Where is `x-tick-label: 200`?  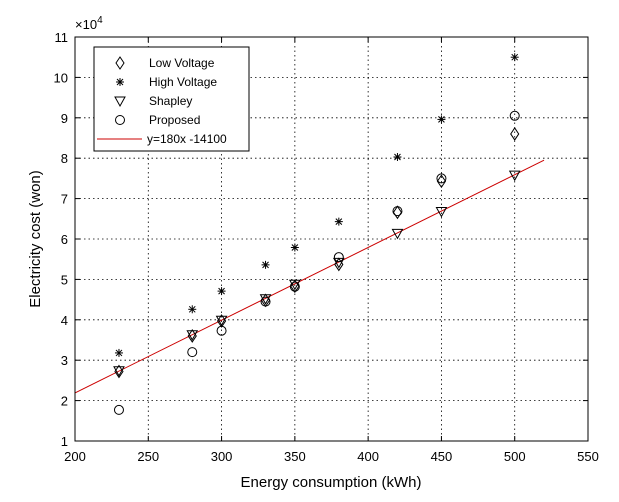 x-tick-label: 200 is located at coordinates (75, 456).